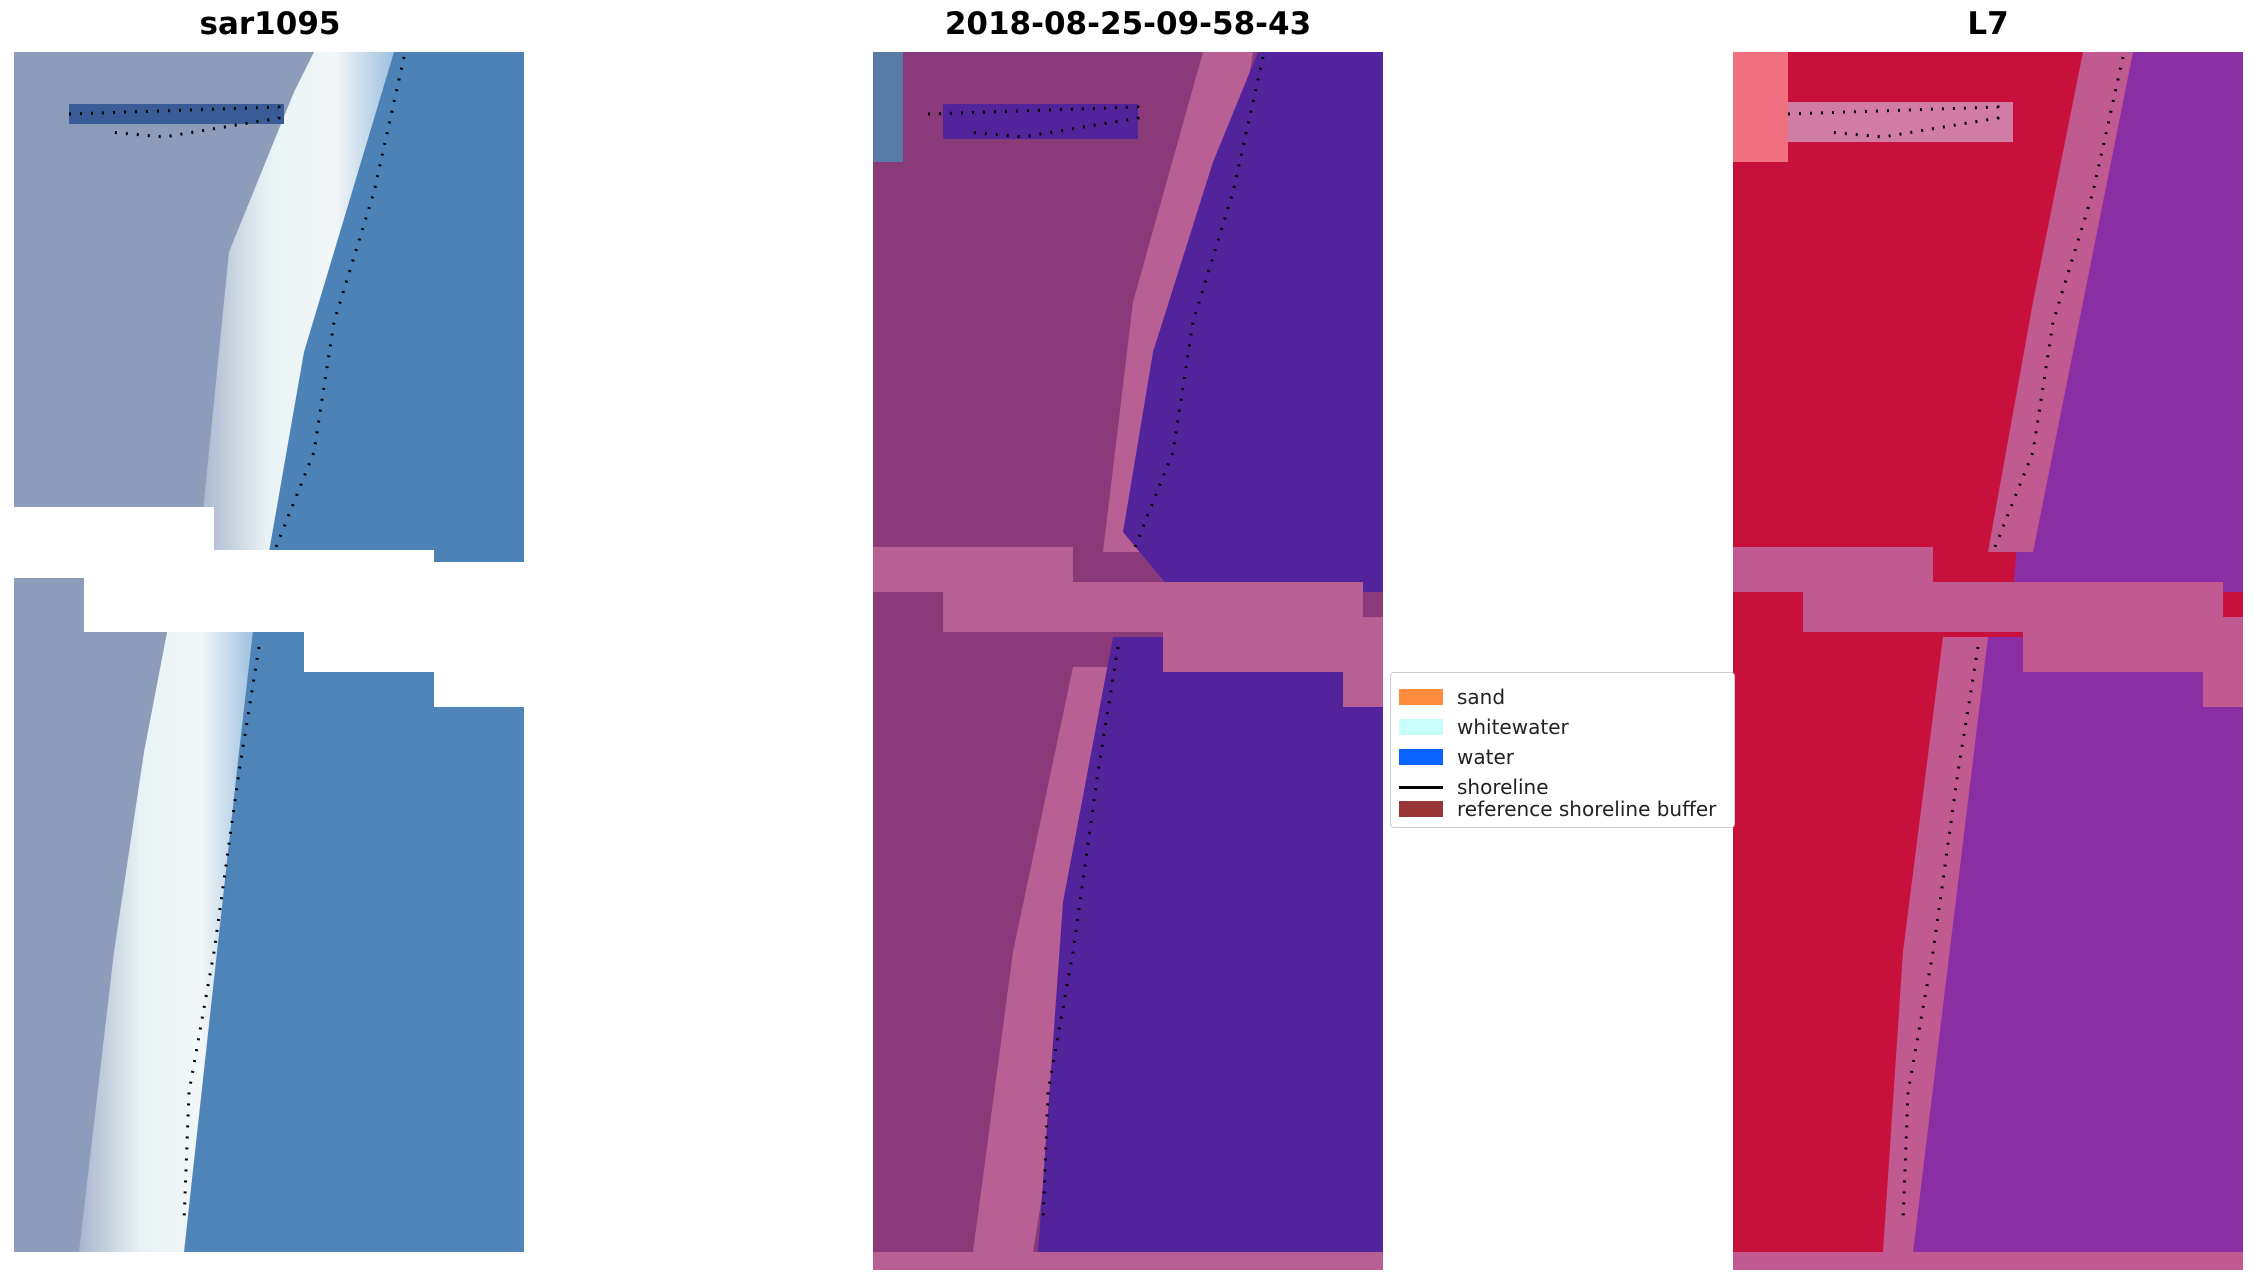 The width and height of the screenshot is (2253, 1283). What do you see at coordinates (888, 107) in the screenshot?
I see `class-topleft-water` at bounding box center [888, 107].